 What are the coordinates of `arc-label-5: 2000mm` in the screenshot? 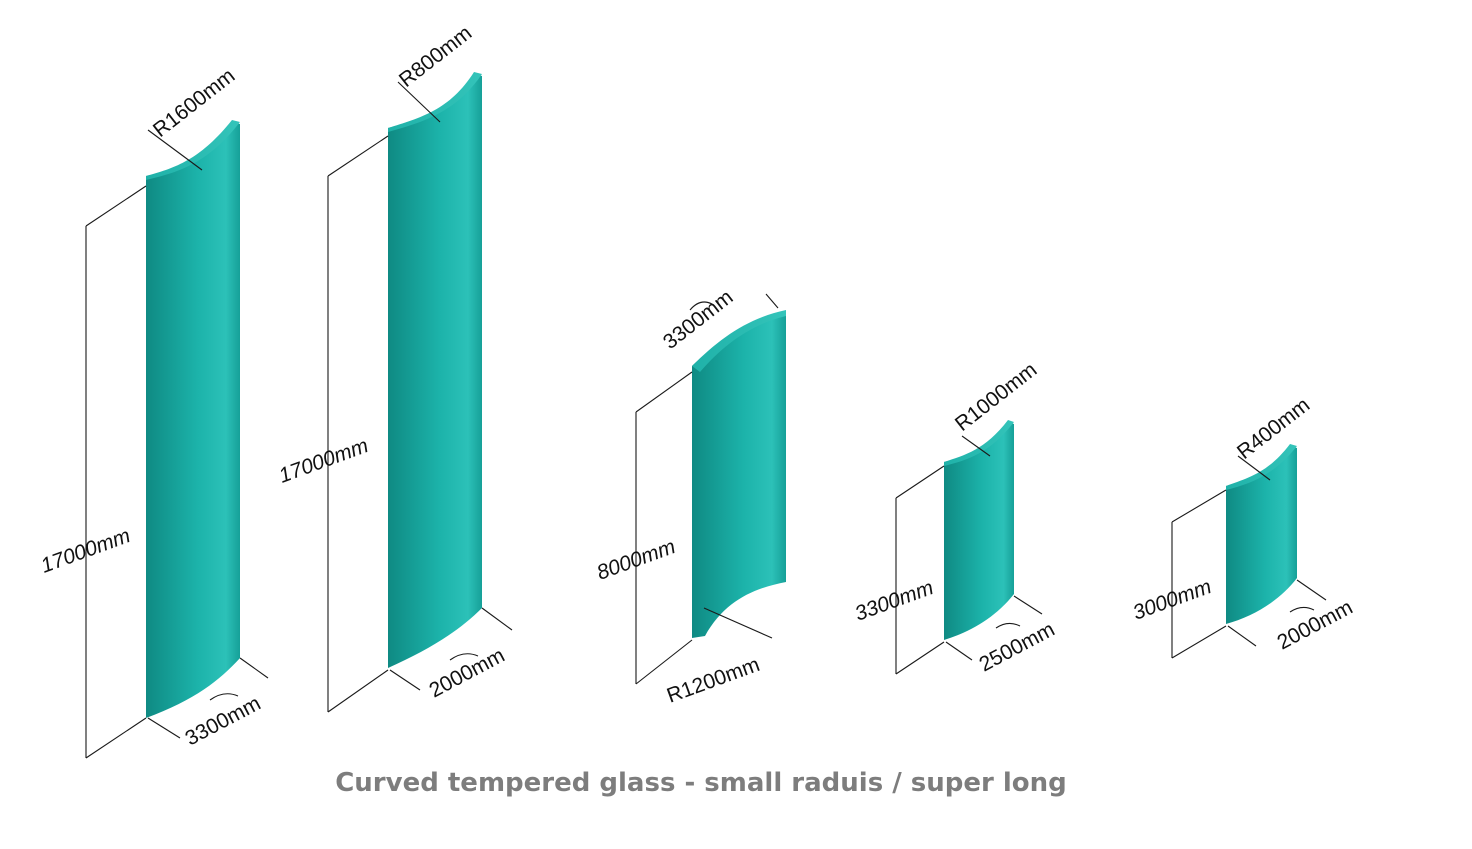 It's located at (1315, 625).